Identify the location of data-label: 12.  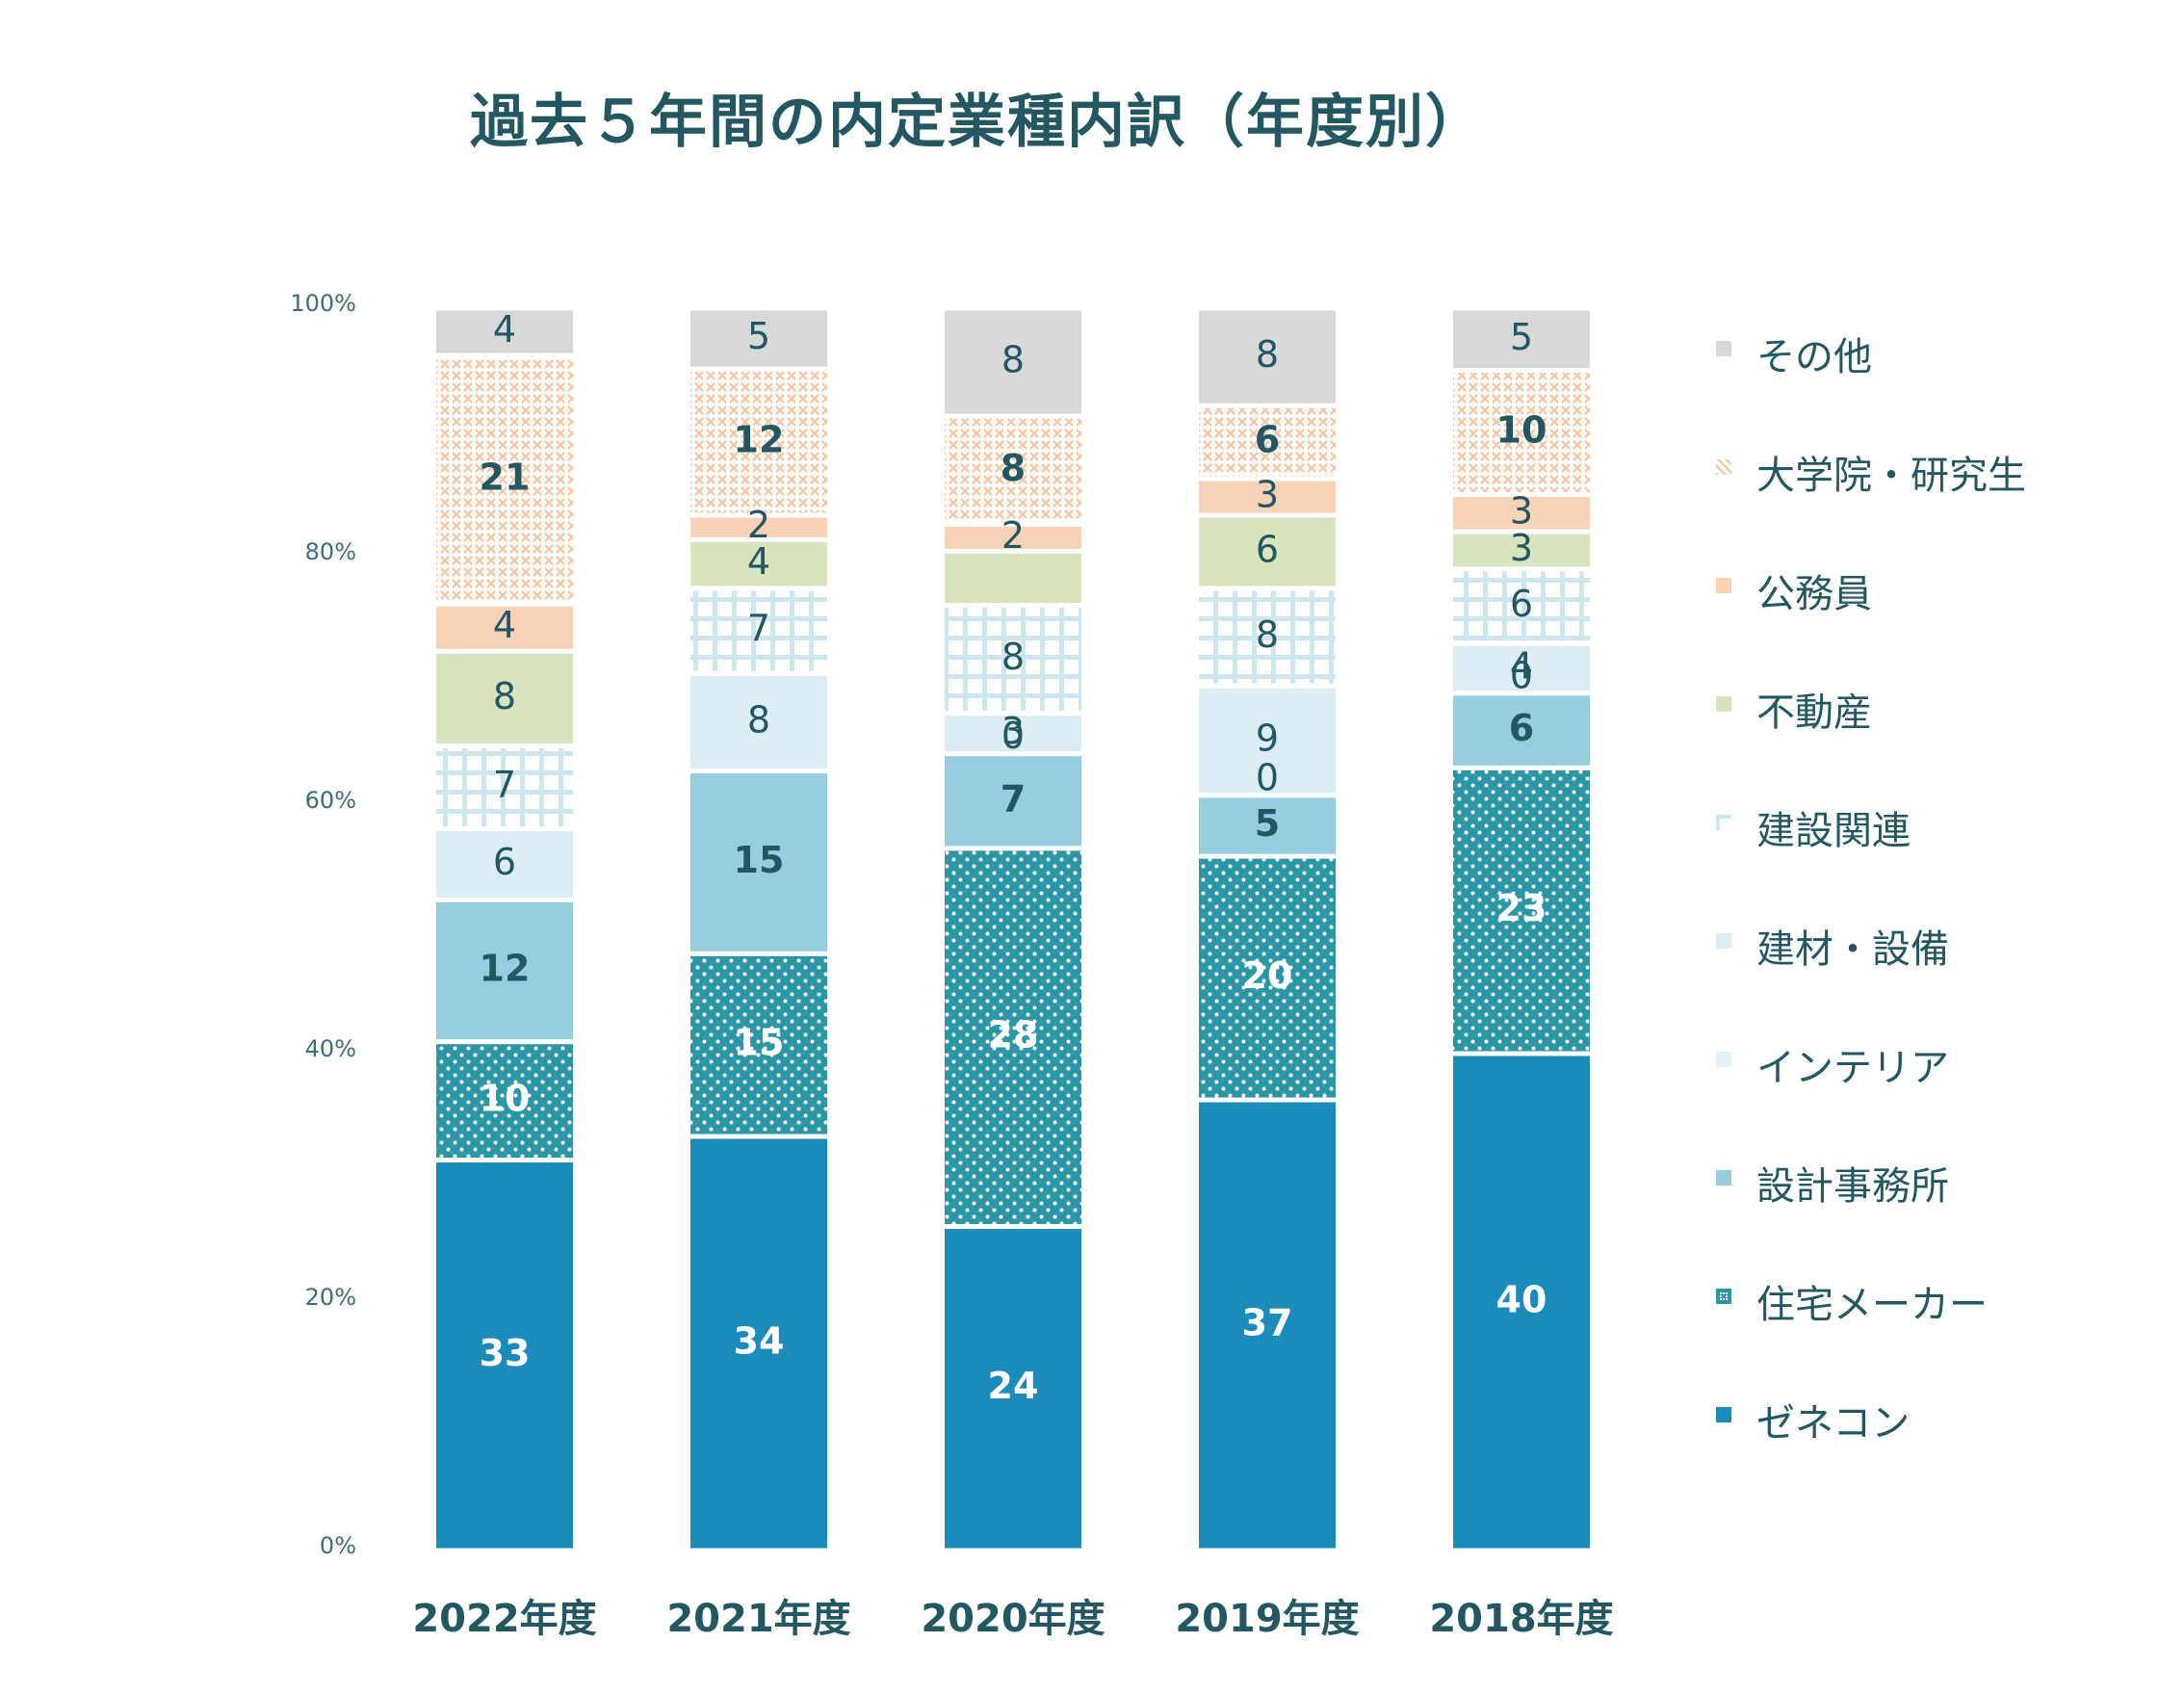
(760, 440).